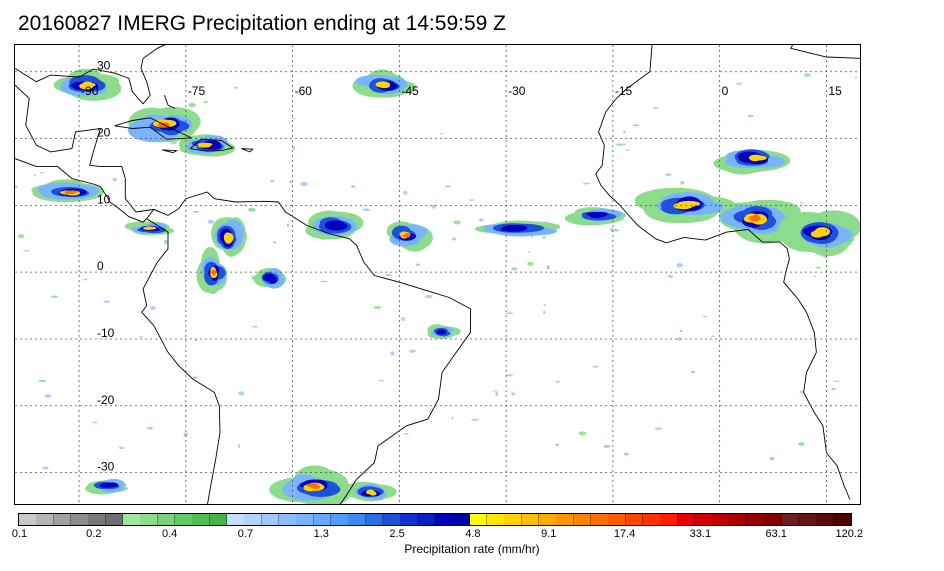 This screenshot has width=944, height=571. Describe the element at coordinates (549, 534) in the screenshot. I see `colorbar-tick-label: 9.1` at that location.